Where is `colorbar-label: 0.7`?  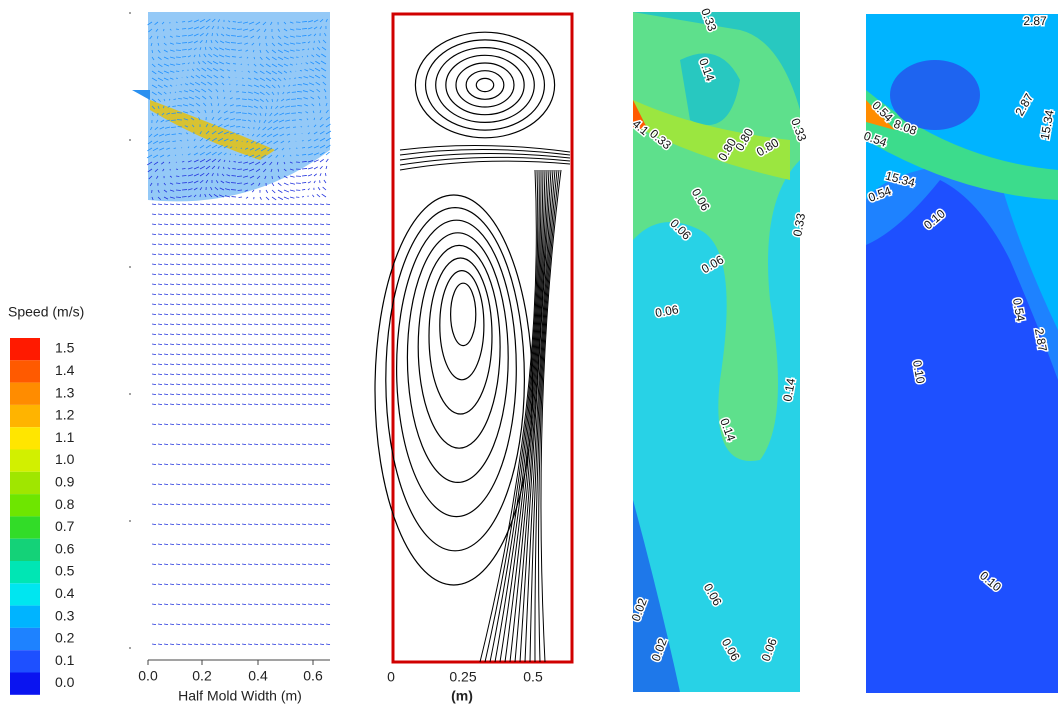 colorbar-label: 0.7 is located at coordinates (65, 526).